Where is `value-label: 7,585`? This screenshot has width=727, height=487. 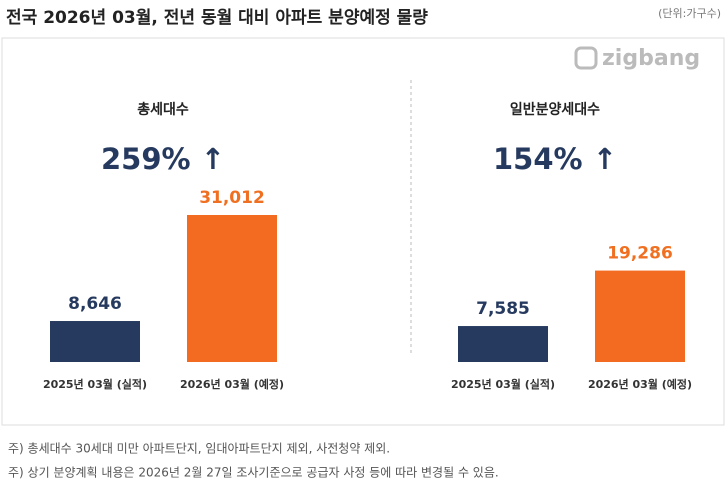 value-label: 7,585 is located at coordinates (503, 309).